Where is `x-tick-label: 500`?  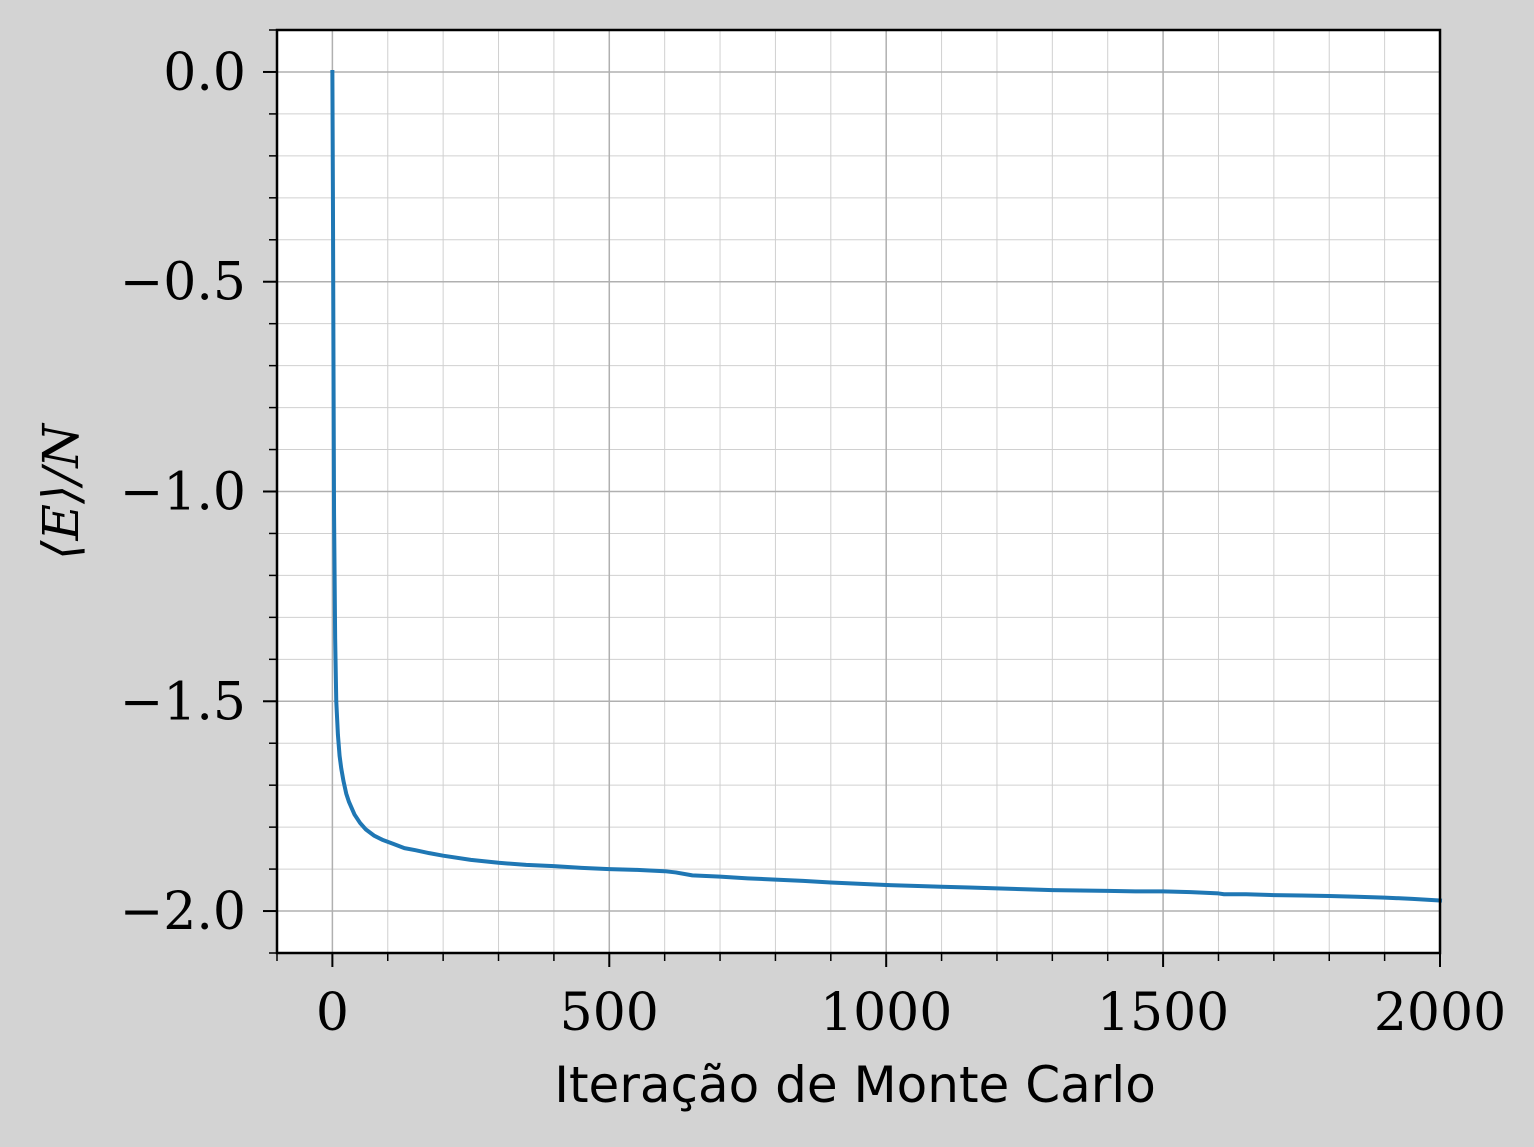
x-tick-label: 500 is located at coordinates (609, 1013).